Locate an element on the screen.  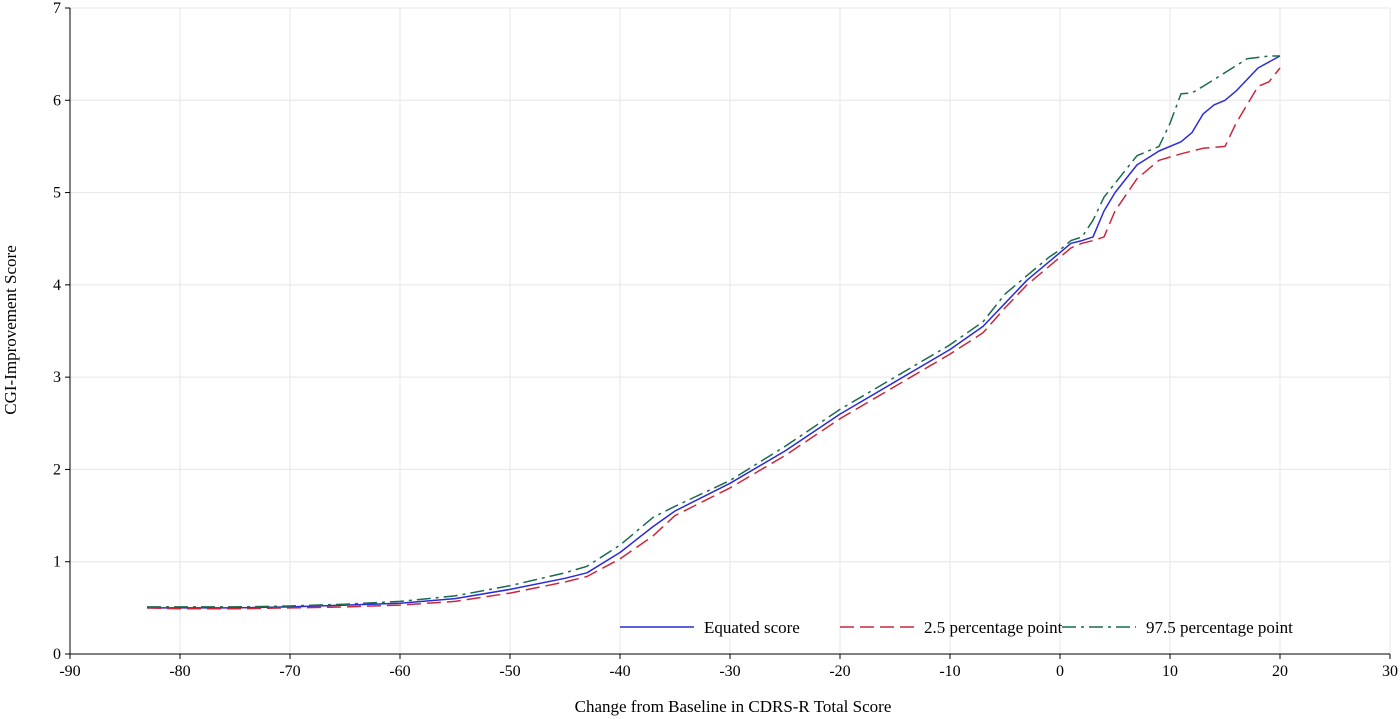
x-tick-label: 30 is located at coordinates (1390, 671).